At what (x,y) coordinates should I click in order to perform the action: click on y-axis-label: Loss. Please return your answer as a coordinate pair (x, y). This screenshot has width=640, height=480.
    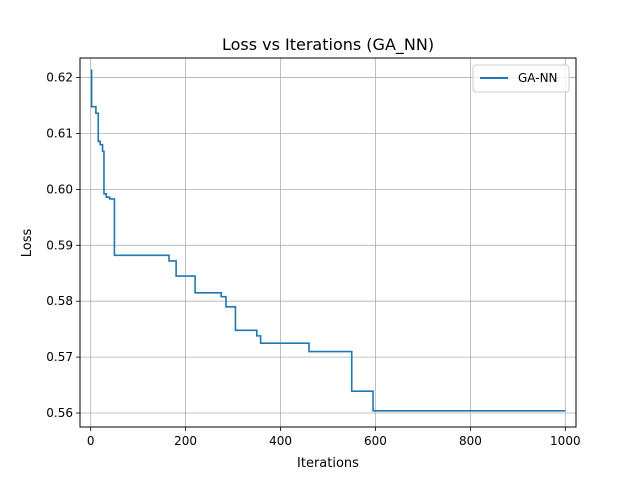
    Looking at the image, I should click on (27, 243).